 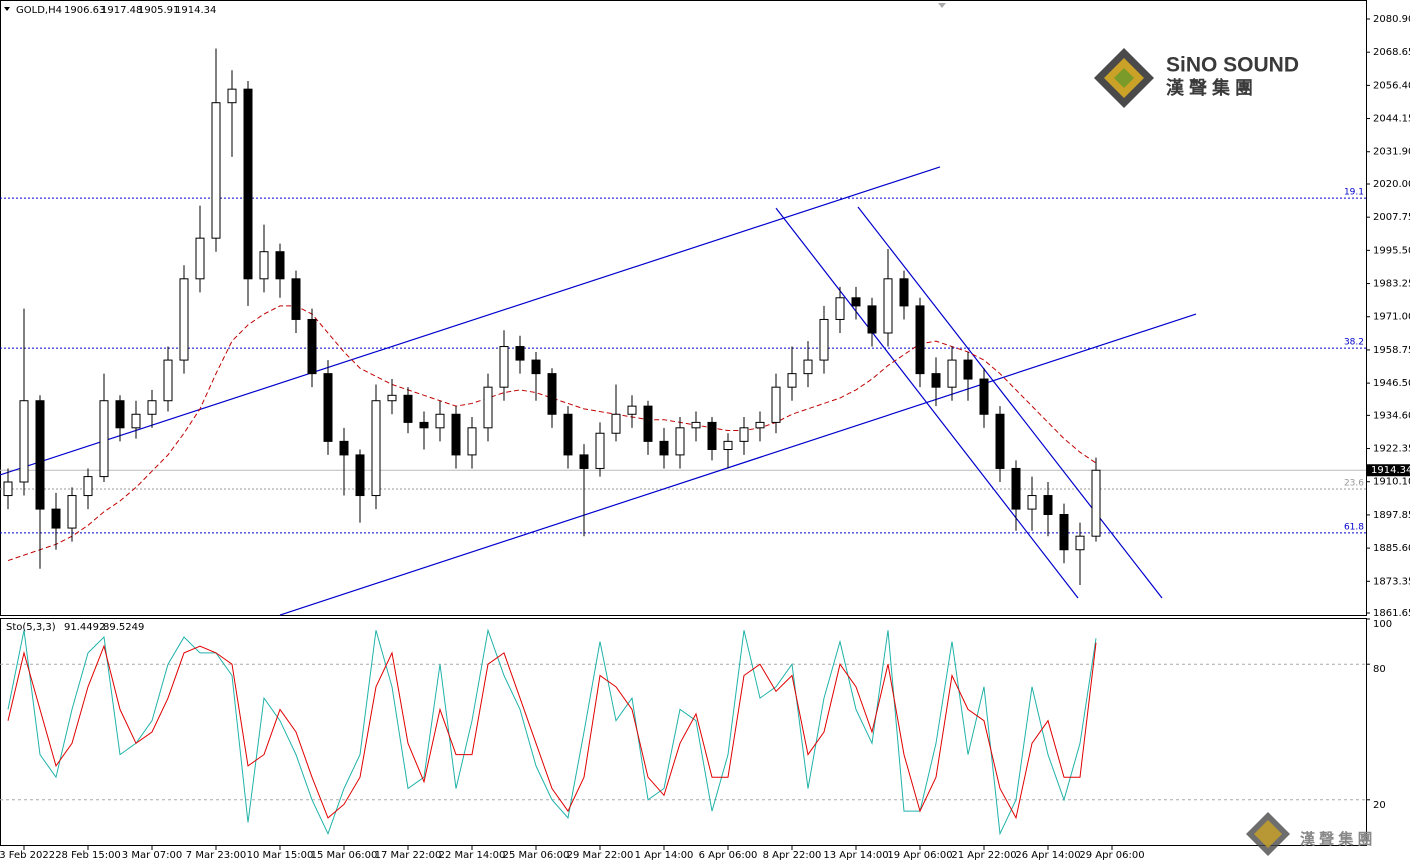 I want to click on x-tick-label: 29 Apr 06:00, so click(x=1111, y=855).